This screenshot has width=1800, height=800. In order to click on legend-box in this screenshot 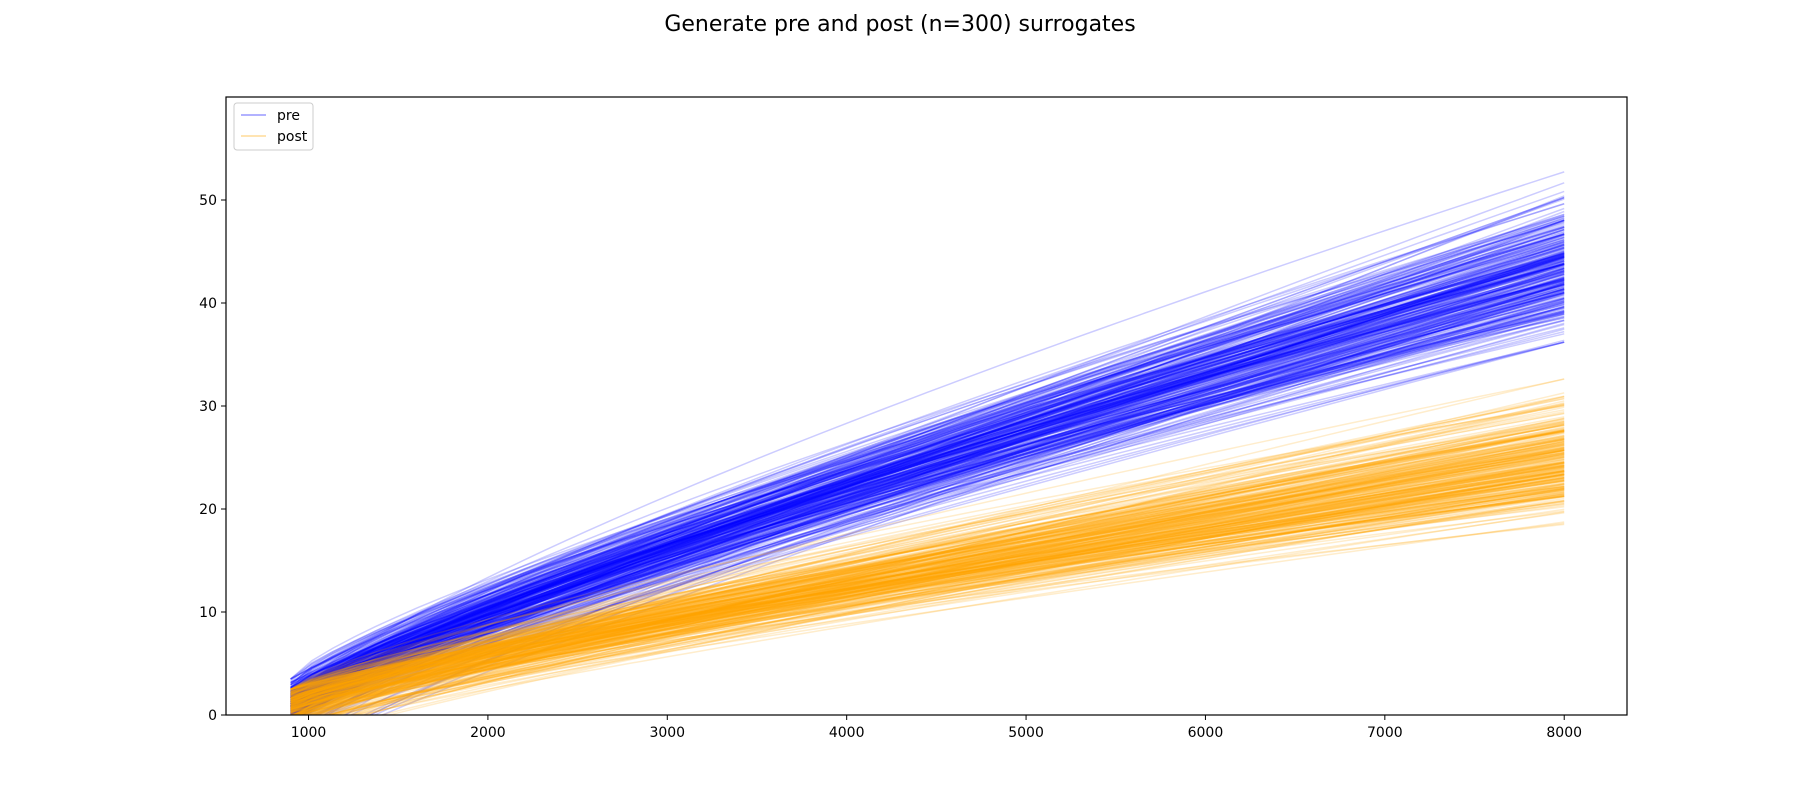, I will do `click(273, 126)`.